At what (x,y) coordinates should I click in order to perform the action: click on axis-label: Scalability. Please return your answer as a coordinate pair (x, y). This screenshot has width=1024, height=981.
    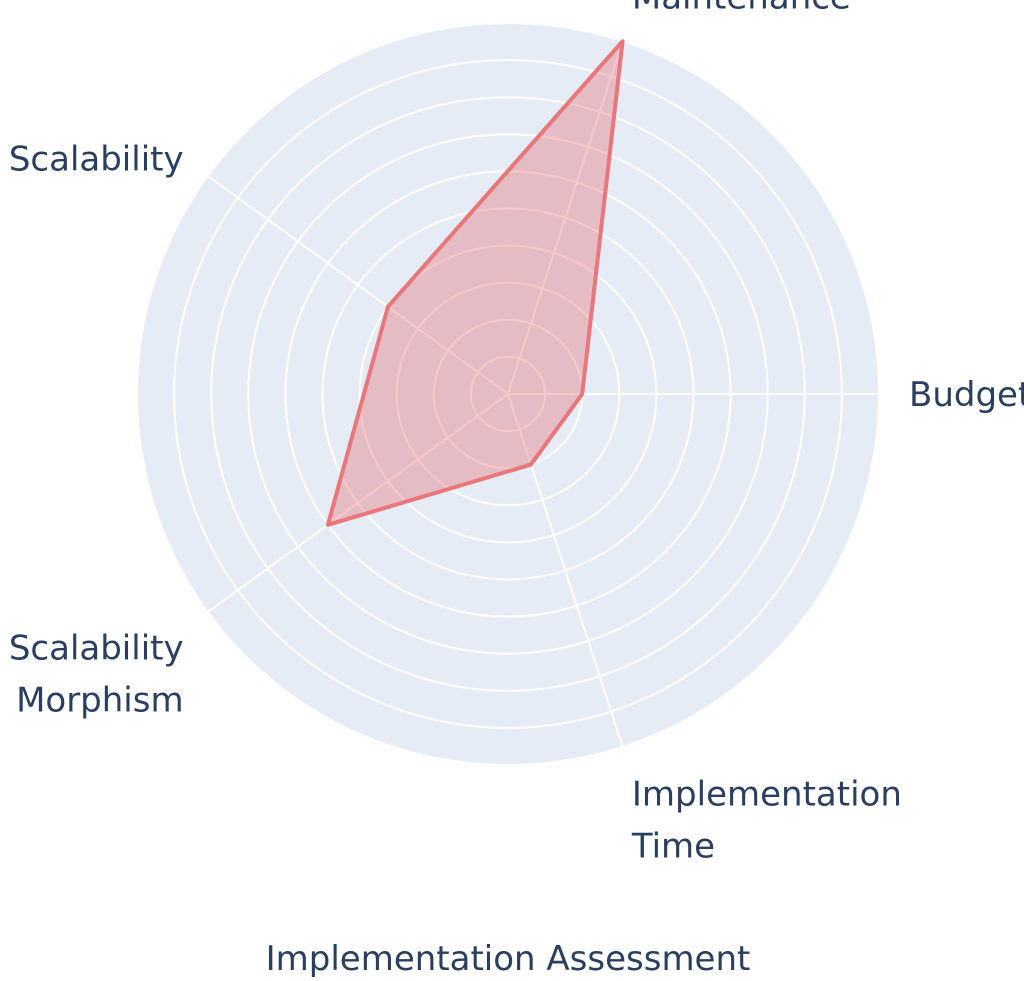
    Looking at the image, I should click on (96, 159).